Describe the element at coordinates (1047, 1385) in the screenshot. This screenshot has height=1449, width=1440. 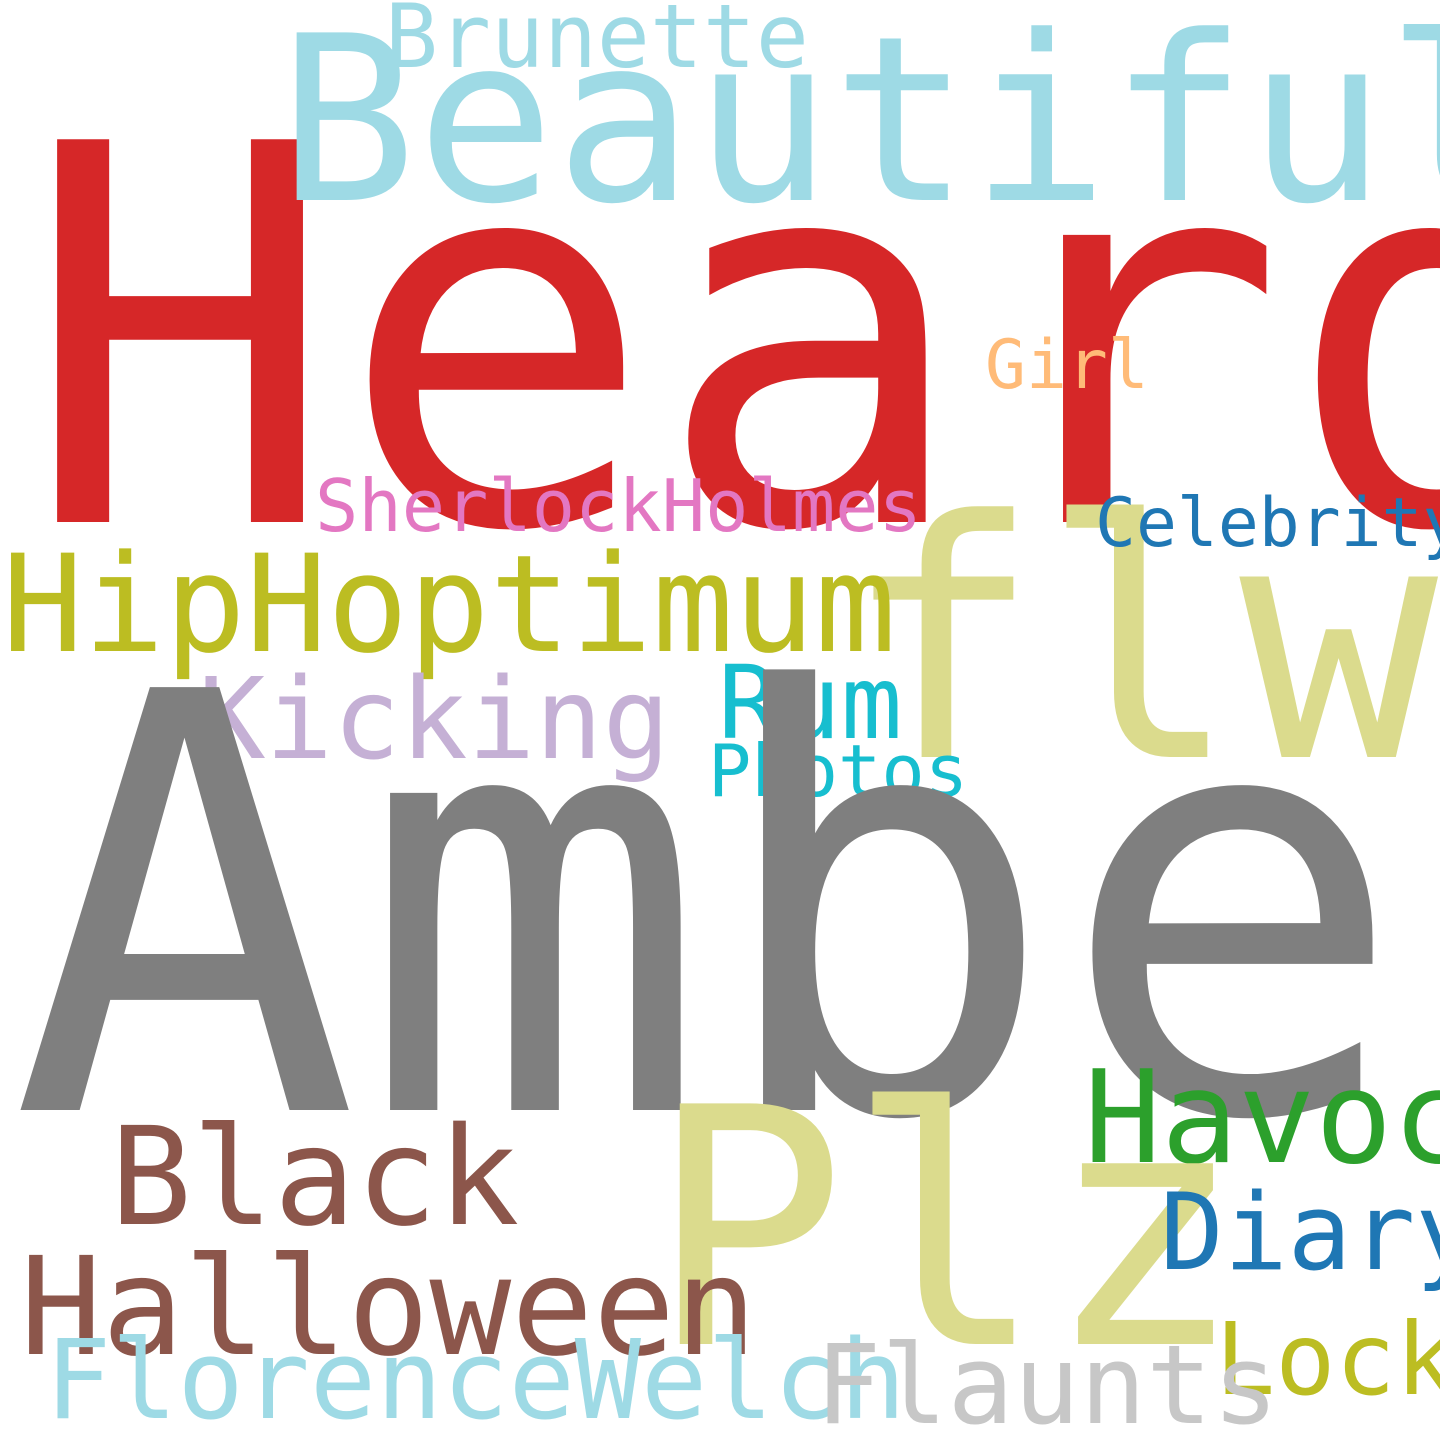
I see `word-flaunts: Flaunts` at that location.